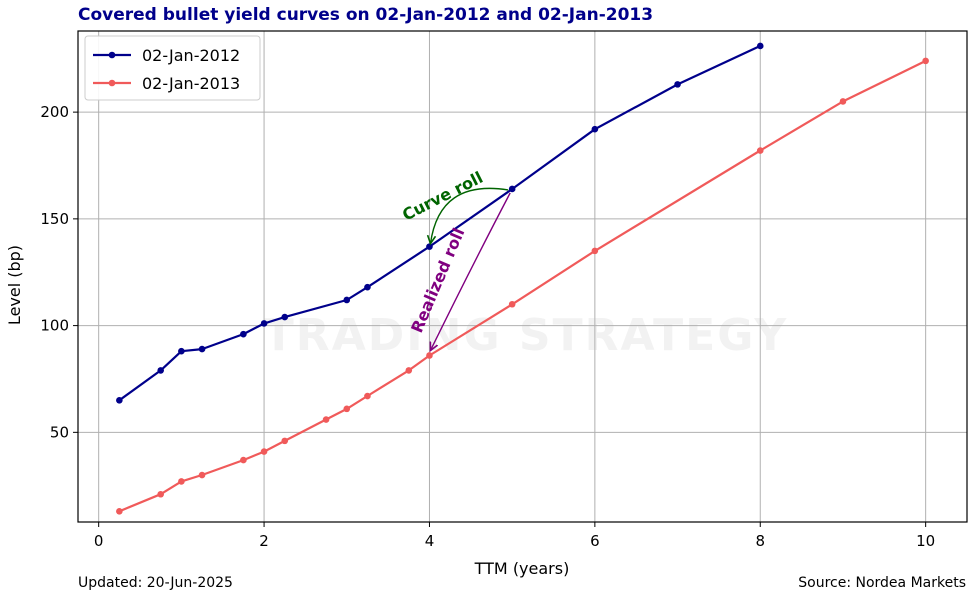  I want to click on watermark: TRADING STRATEGY, so click(526, 335).